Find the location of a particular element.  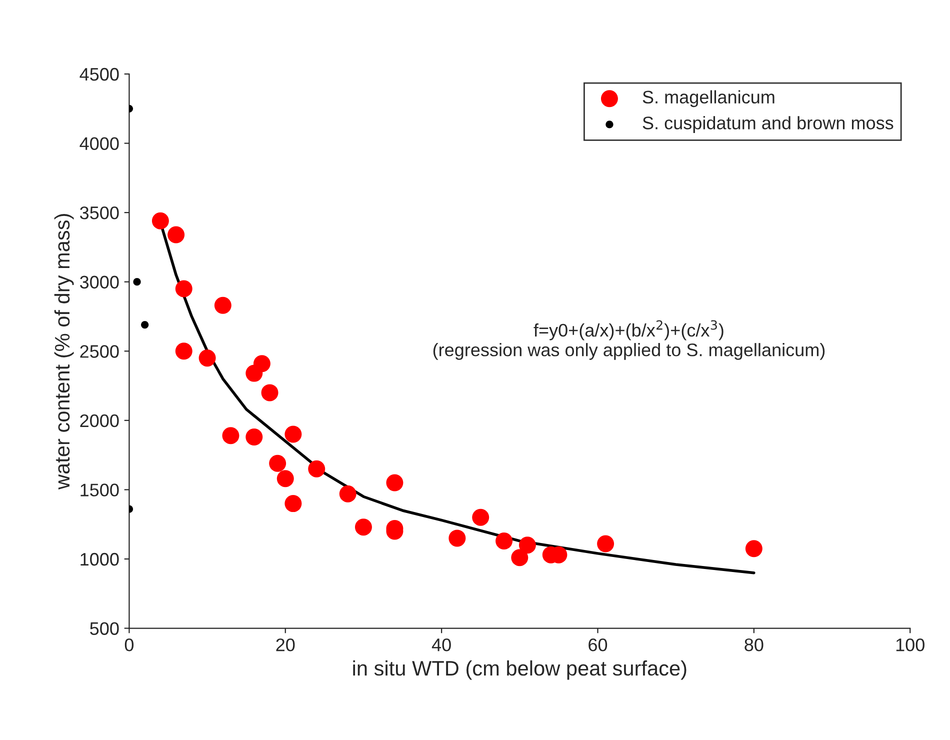

y-tick-label: 2000 is located at coordinates (99, 421).